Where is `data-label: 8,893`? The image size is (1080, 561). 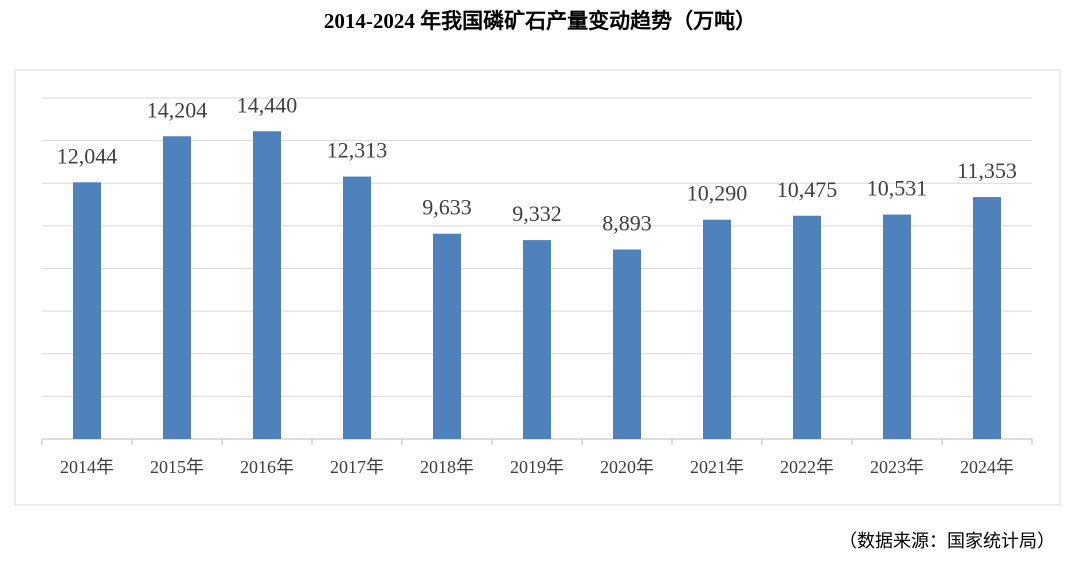
data-label: 8,893 is located at coordinates (627, 223).